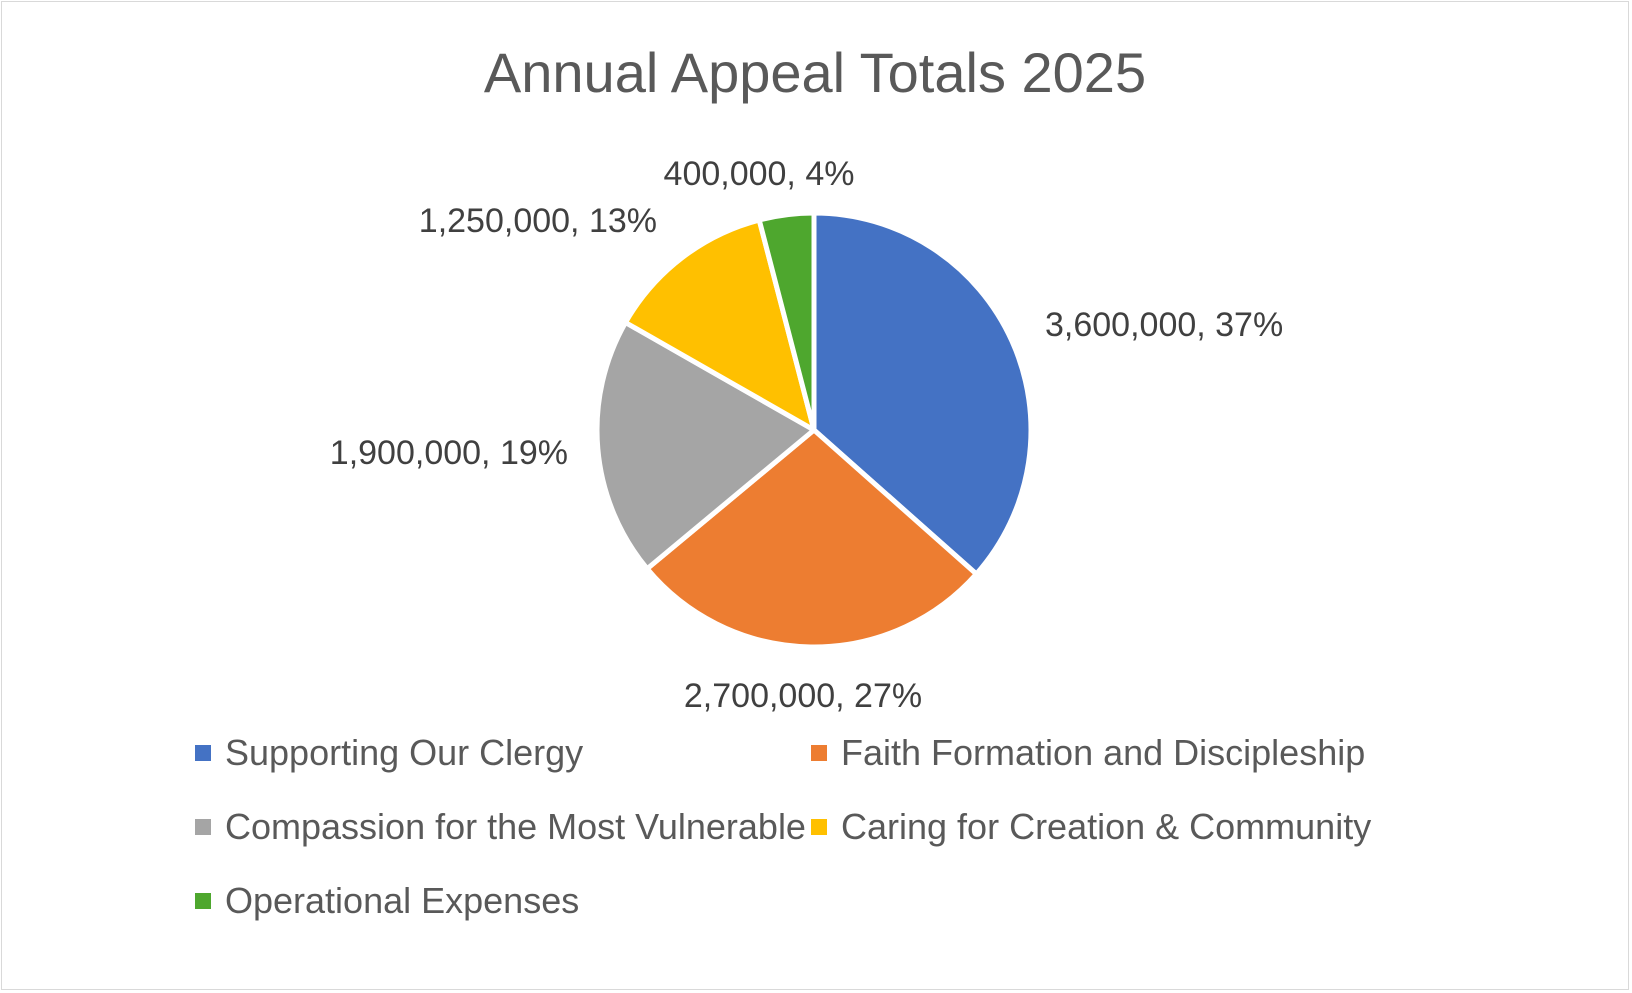 The height and width of the screenshot is (993, 1632). What do you see at coordinates (1103, 752) in the screenshot?
I see `legend-label: Faith Formation and Discipleship` at bounding box center [1103, 752].